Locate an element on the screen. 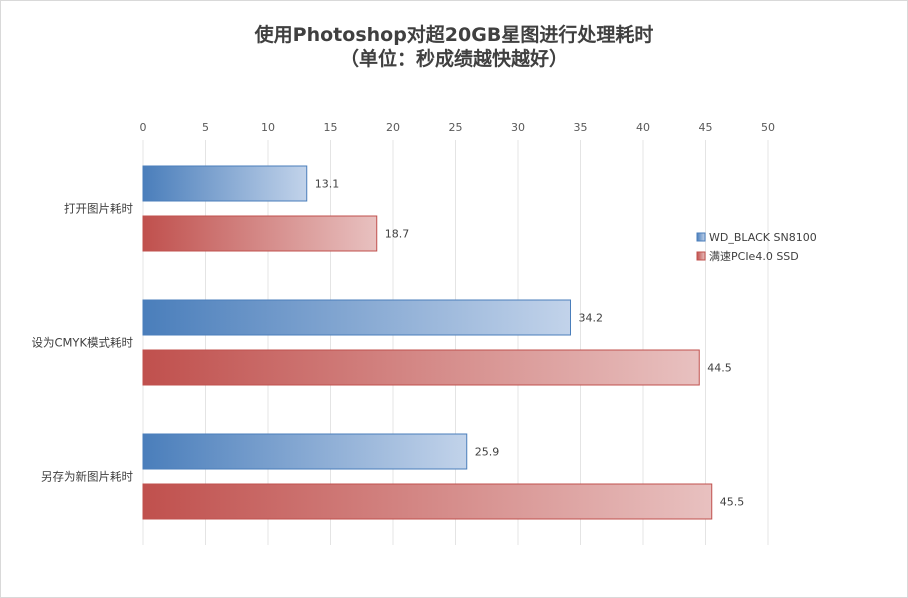 The width and height of the screenshot is (908, 598). data-label: 45.5 is located at coordinates (732, 502).